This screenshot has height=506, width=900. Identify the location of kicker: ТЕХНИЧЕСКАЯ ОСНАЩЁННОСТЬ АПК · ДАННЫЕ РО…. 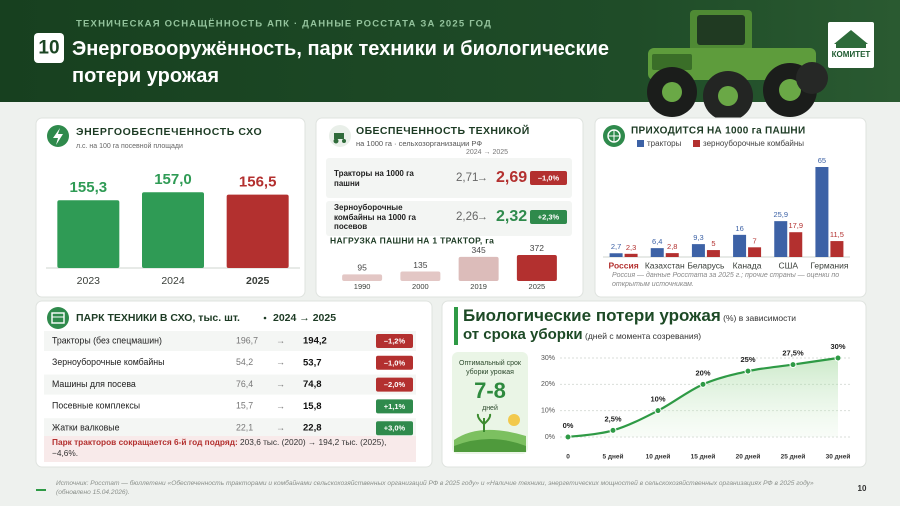
(284, 24).